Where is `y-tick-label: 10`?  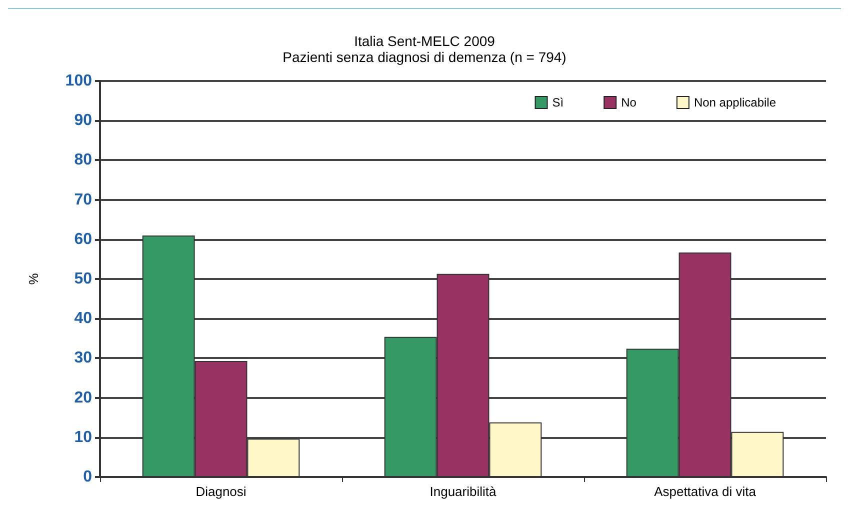
y-tick-label: 10 is located at coordinates (83, 437).